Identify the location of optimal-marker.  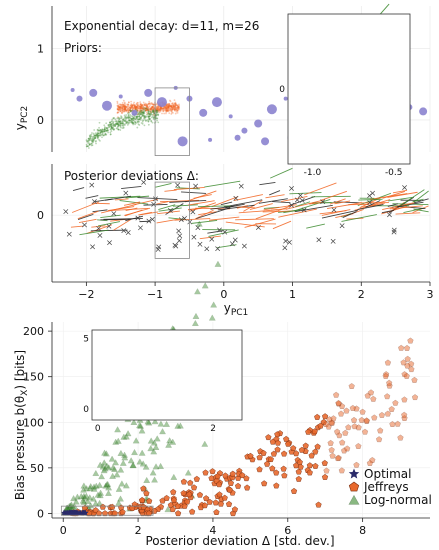
(78, 512).